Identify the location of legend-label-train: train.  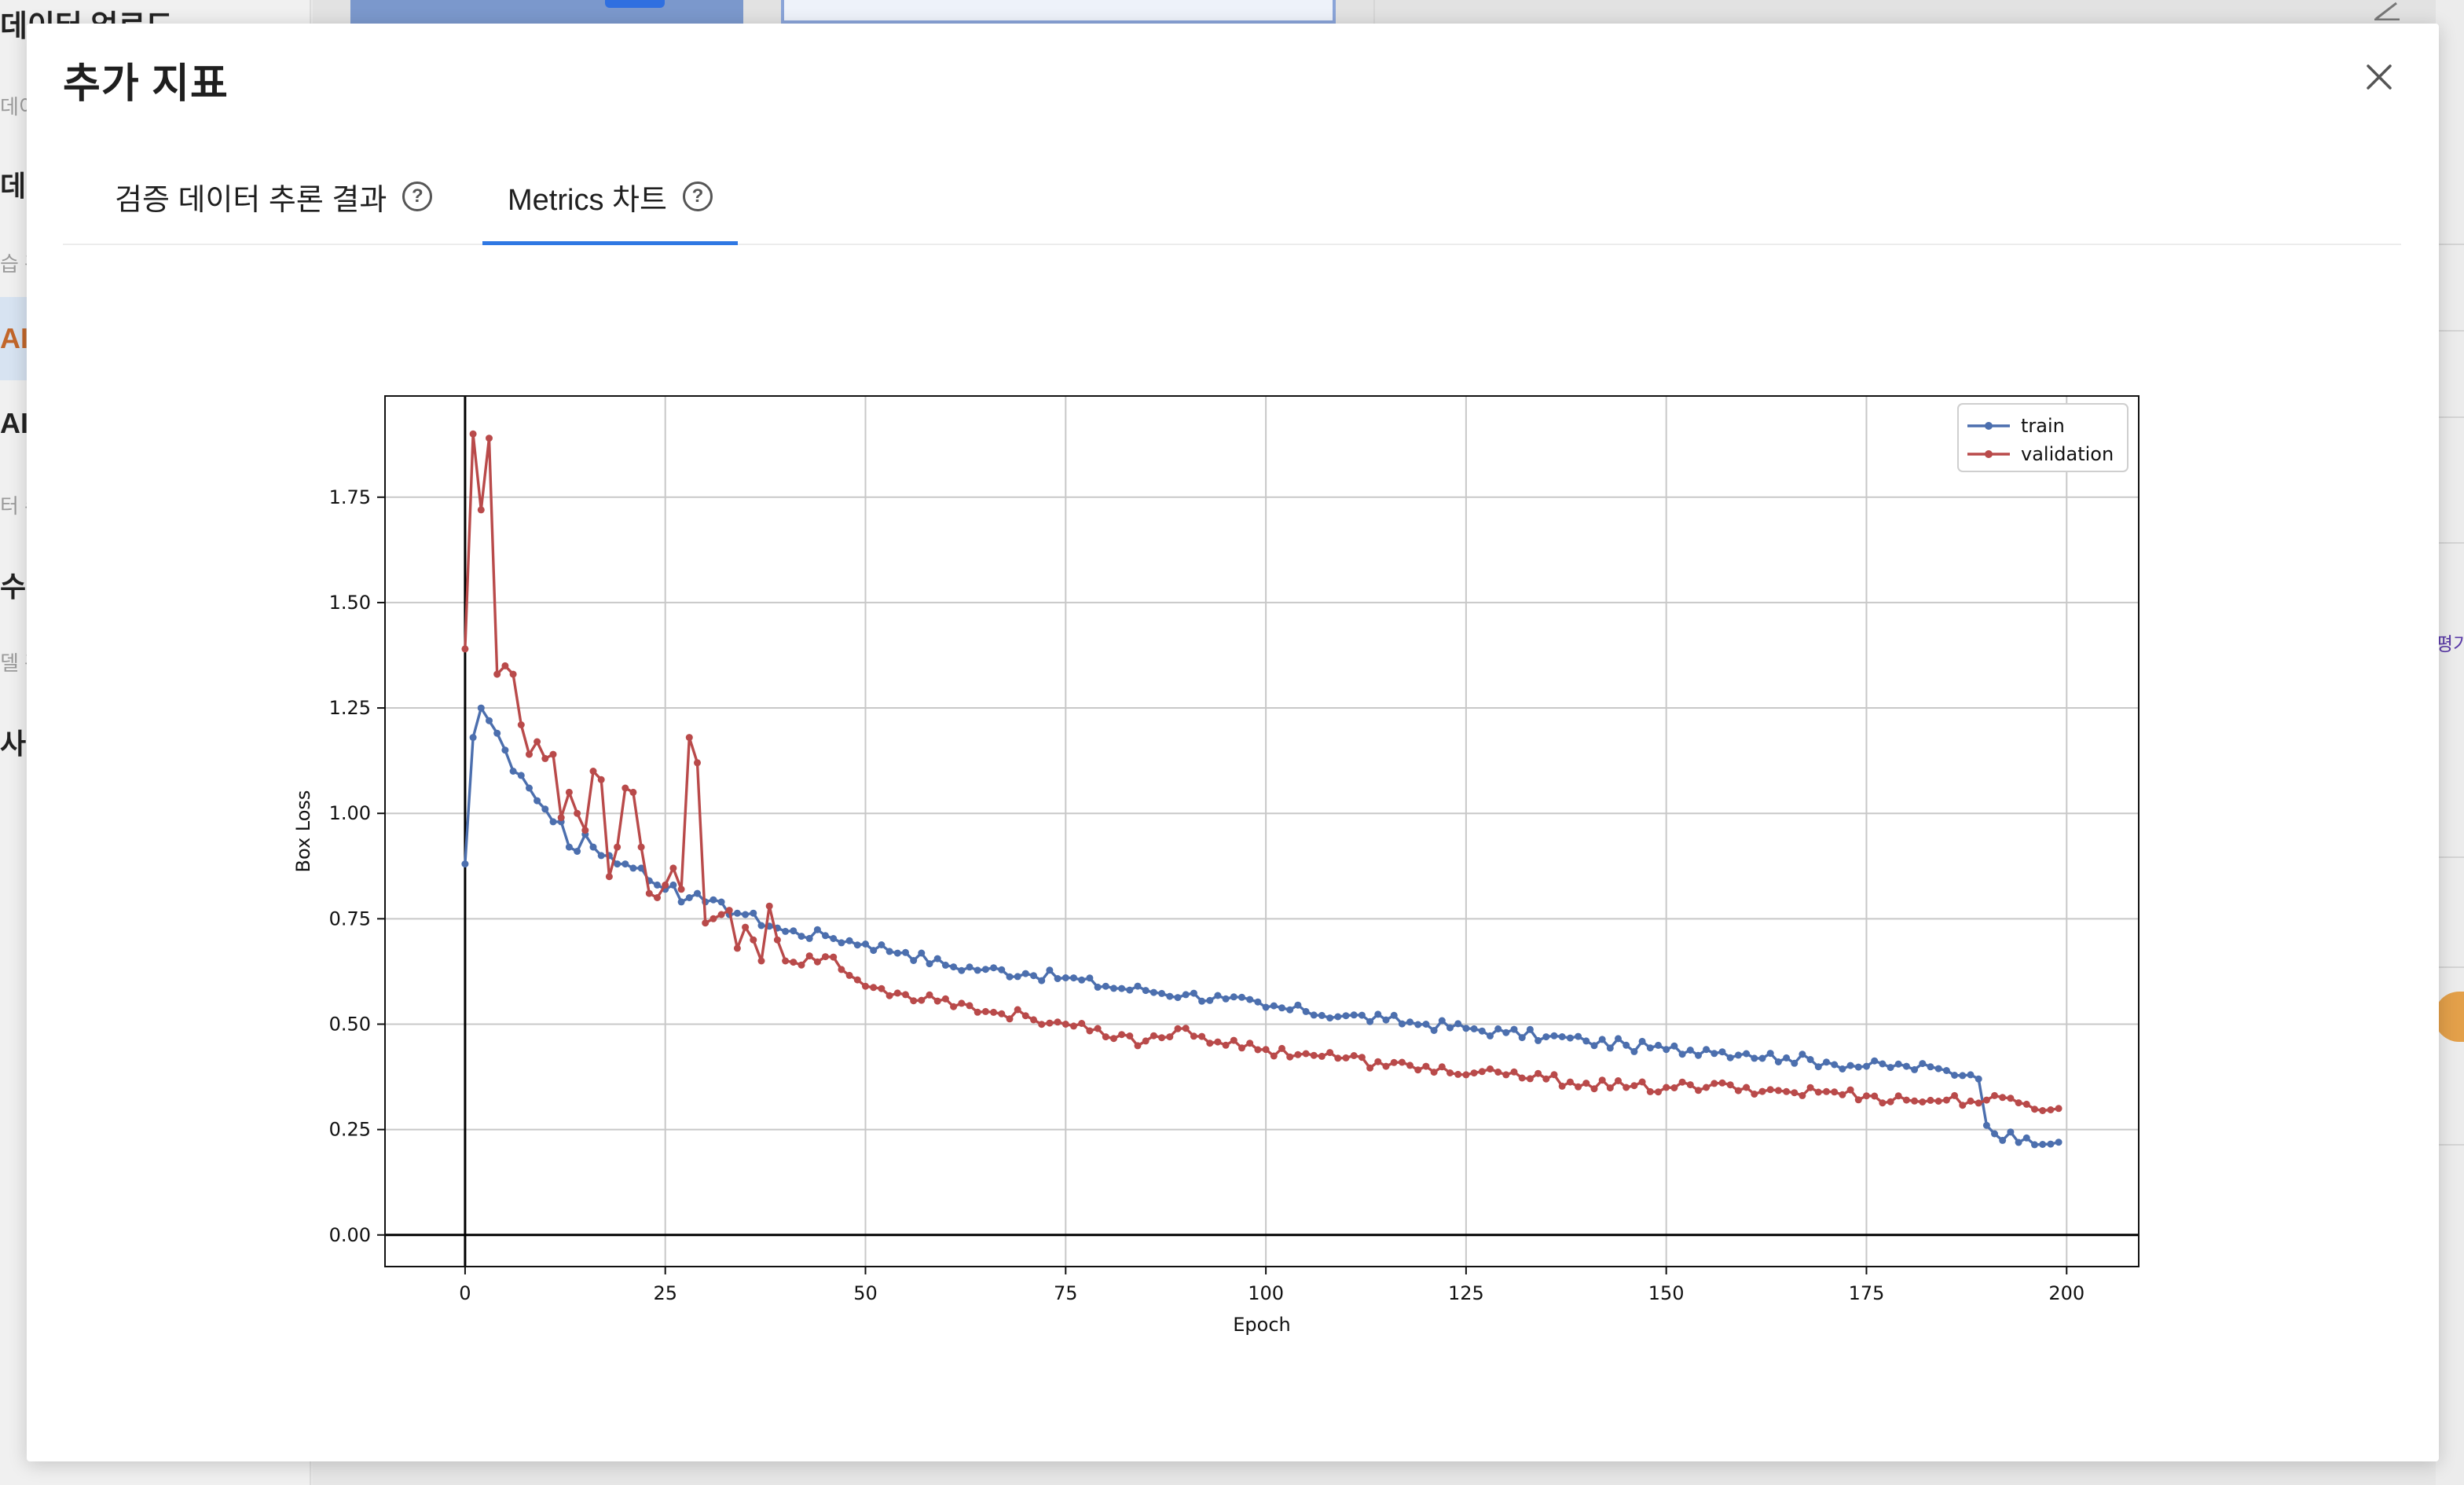
(2043, 426).